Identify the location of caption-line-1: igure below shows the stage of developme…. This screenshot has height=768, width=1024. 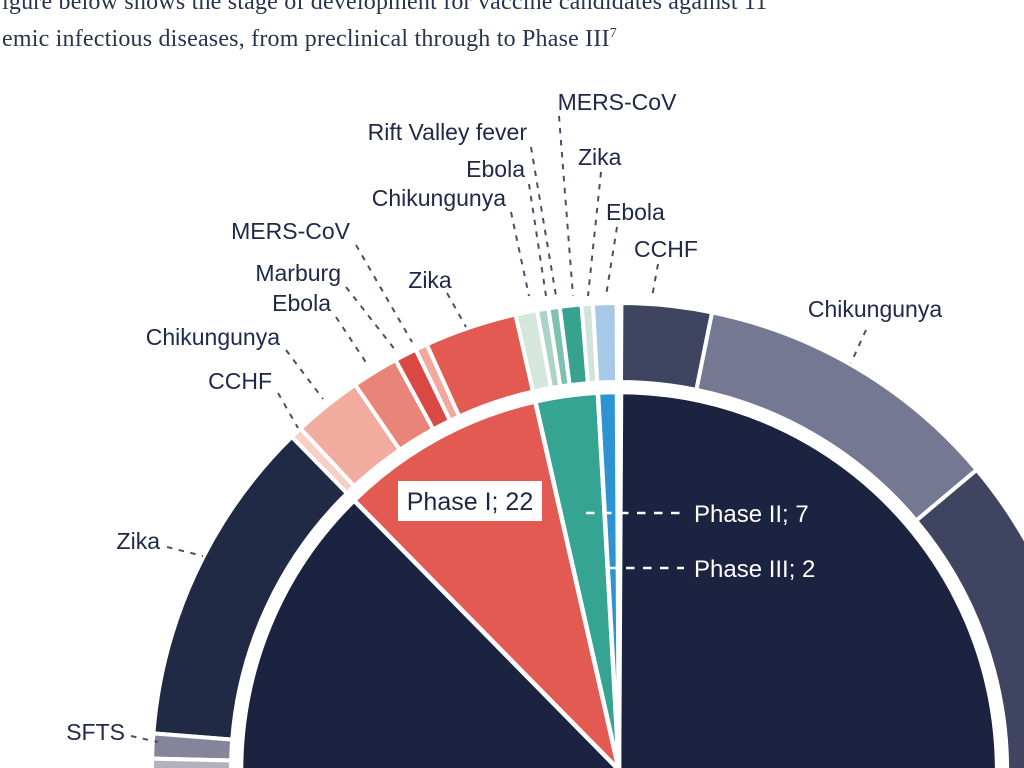
(385, 7).